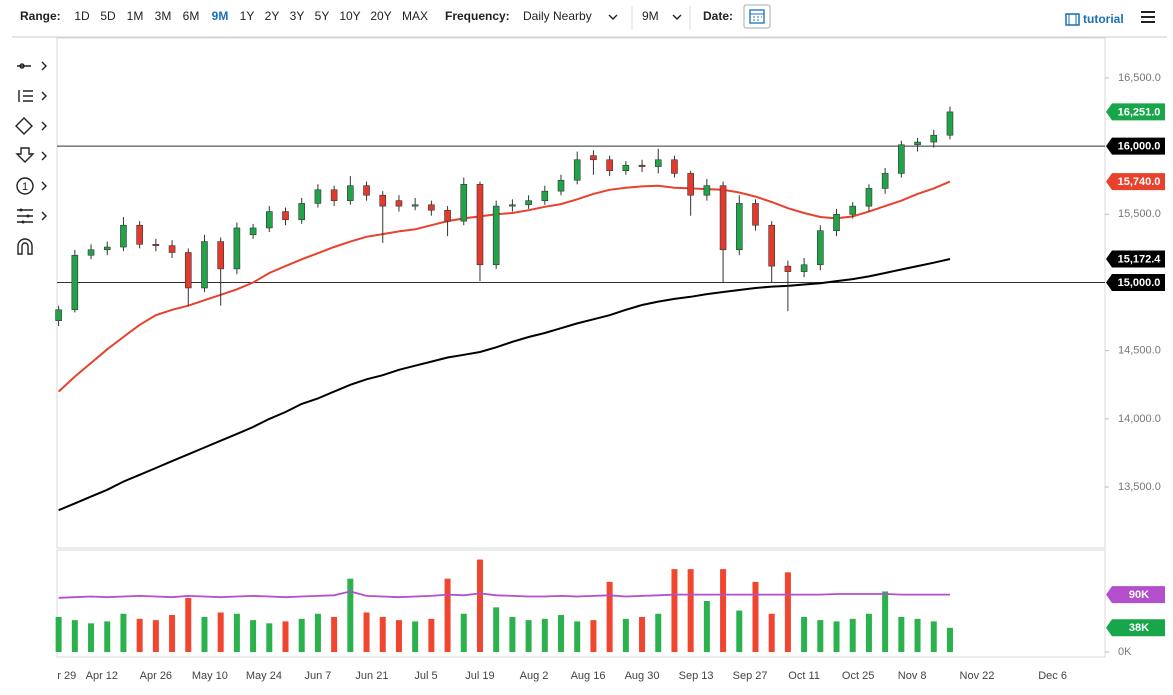  What do you see at coordinates (191, 16) in the screenshot?
I see `range-button: 6M` at bounding box center [191, 16].